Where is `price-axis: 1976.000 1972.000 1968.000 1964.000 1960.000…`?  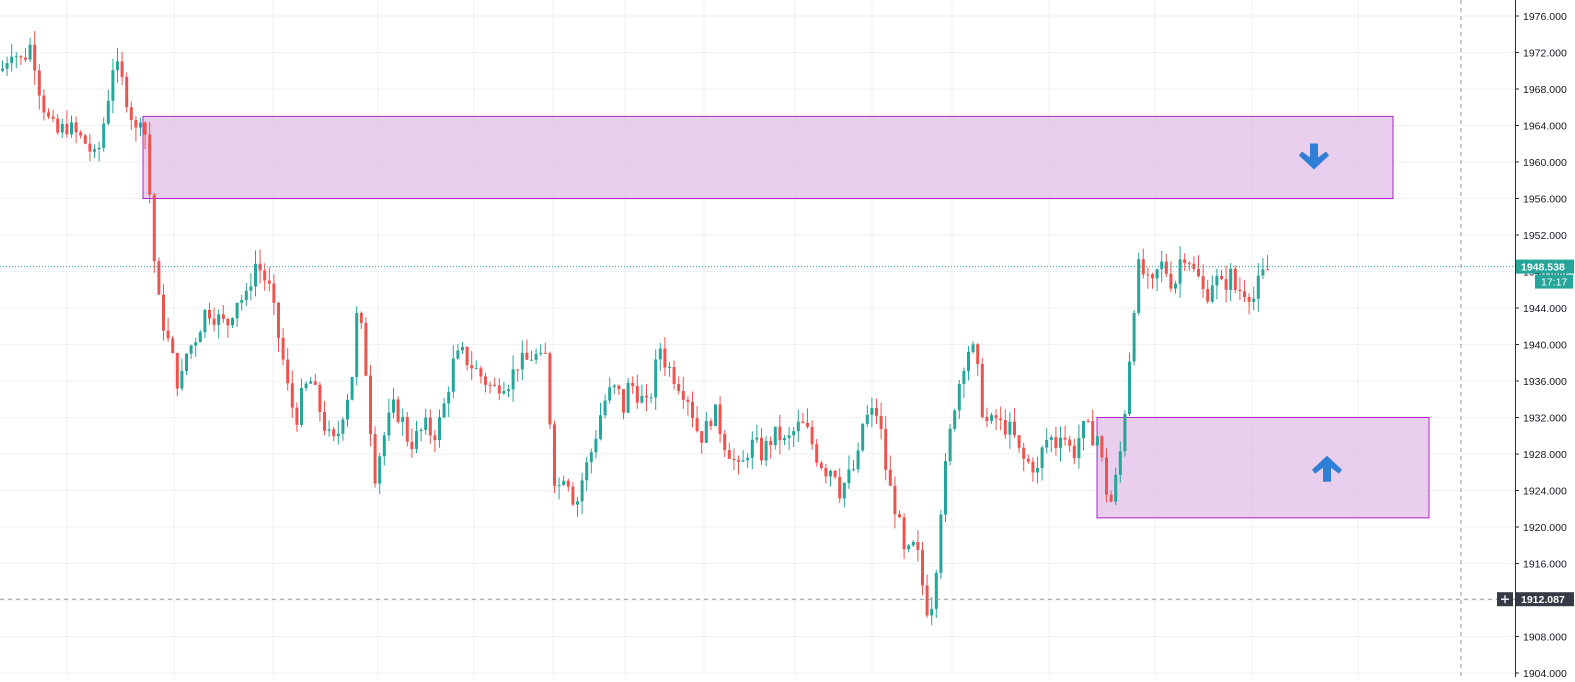 price-axis: 1976.000 1972.000 1968.000 1964.000 1960.000… is located at coordinates (1536, 340).